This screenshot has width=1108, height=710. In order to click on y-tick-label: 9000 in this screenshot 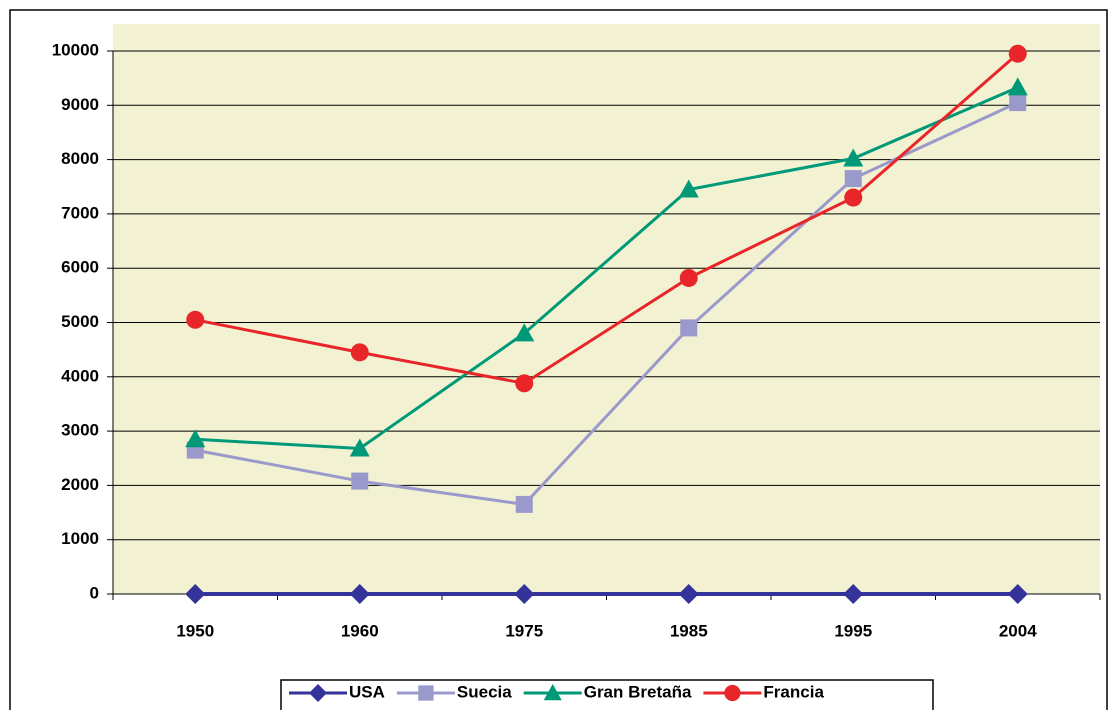, I will do `click(80, 104)`.